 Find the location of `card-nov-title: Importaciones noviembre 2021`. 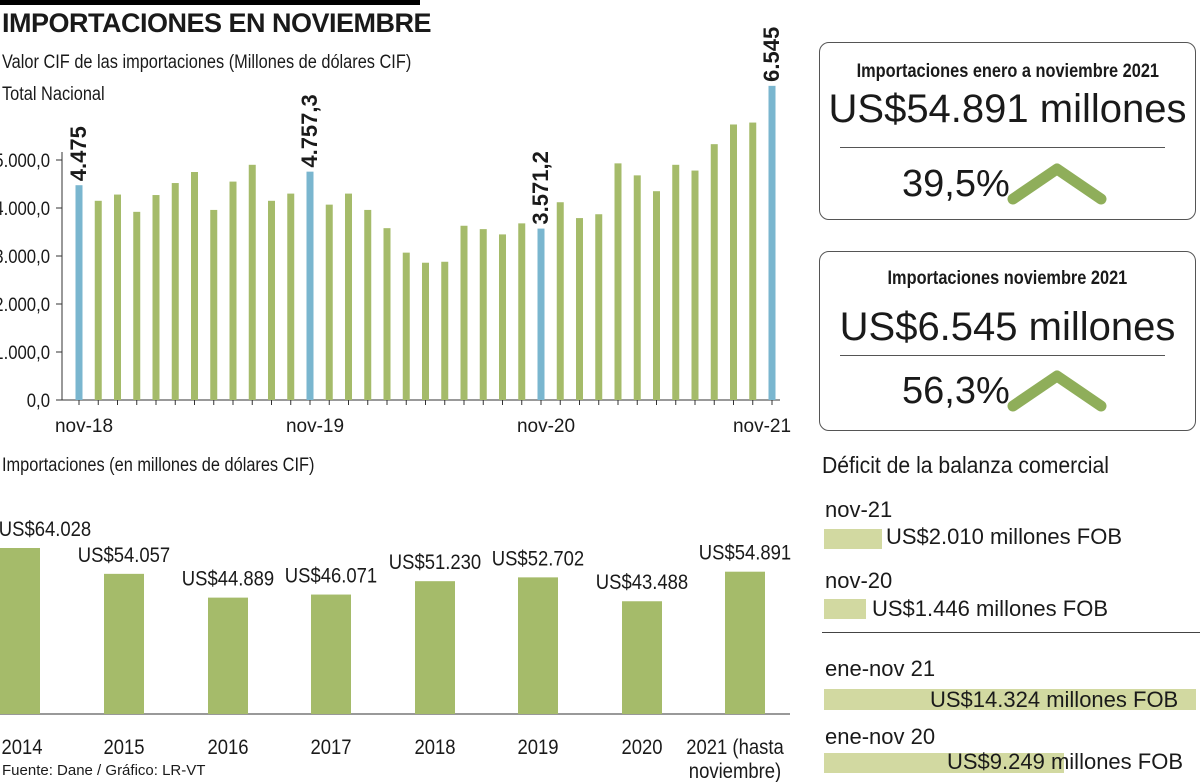

card-nov-title: Importaciones noviembre 2021 is located at coordinates (1007, 278).